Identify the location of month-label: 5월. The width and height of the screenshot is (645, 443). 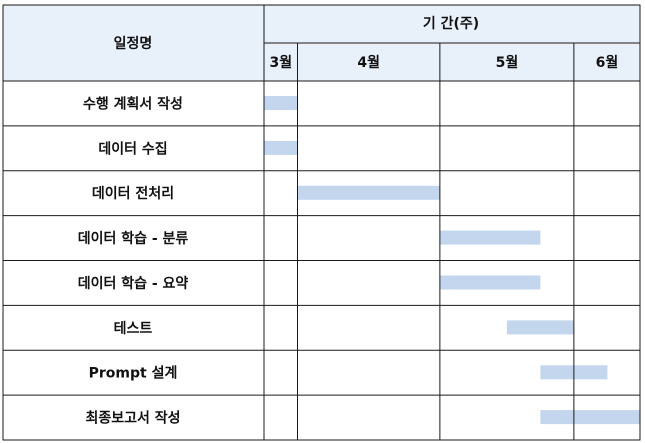
(507, 62).